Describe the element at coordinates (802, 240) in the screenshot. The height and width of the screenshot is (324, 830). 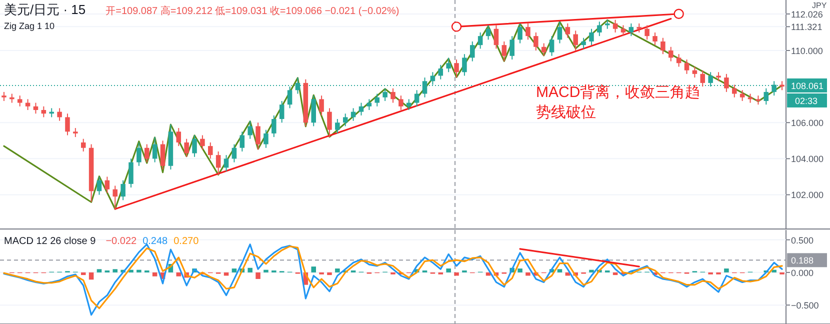
I see `y-tick-label: 0.500` at that location.